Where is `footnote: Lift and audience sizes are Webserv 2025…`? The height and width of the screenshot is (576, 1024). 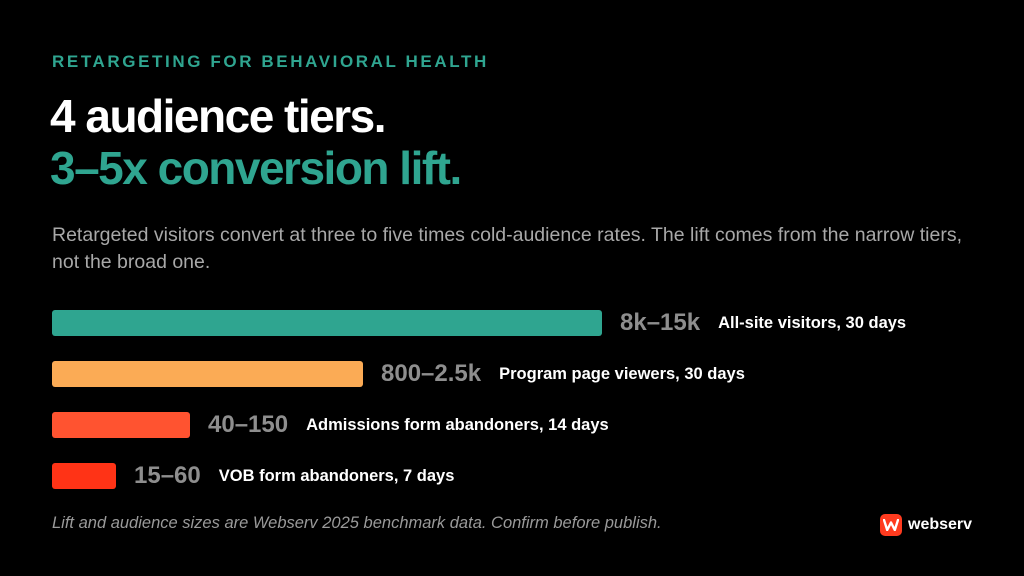 footnote: Lift and audience sizes are Webserv 2025… is located at coordinates (357, 523).